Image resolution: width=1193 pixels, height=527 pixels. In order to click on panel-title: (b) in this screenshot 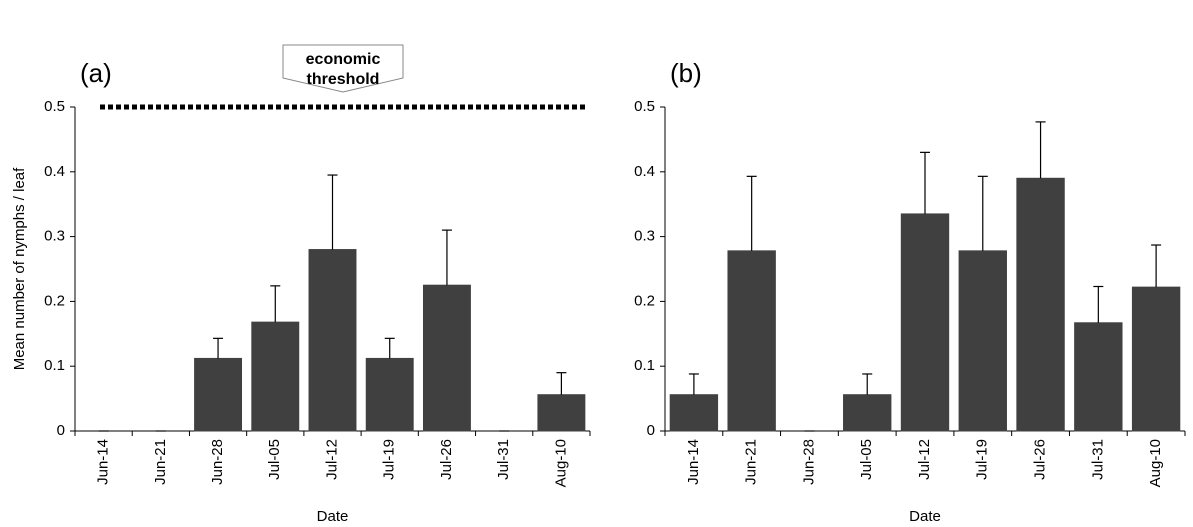, I will do `click(686, 73)`.